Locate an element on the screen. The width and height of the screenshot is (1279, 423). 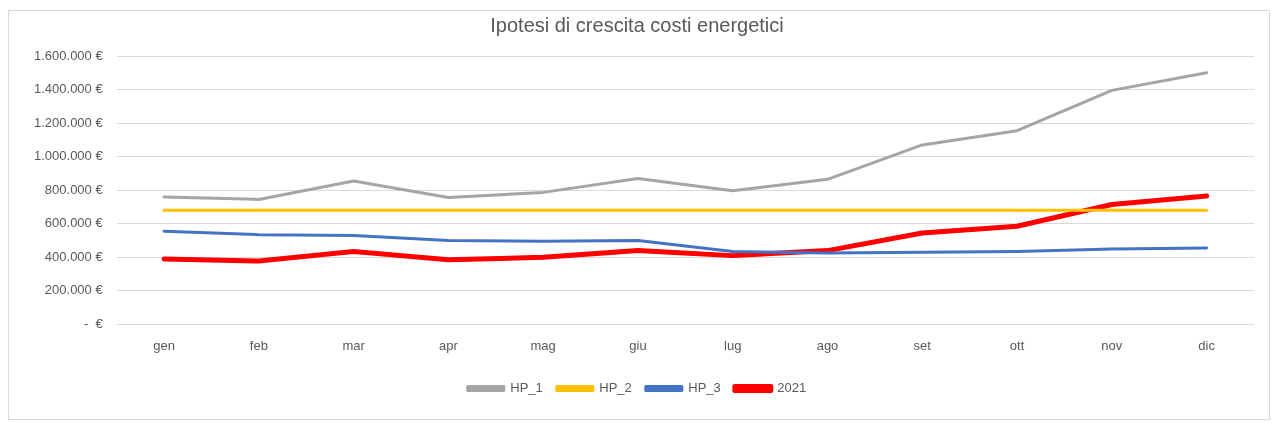
x-tick-label: dic is located at coordinates (1207, 345).